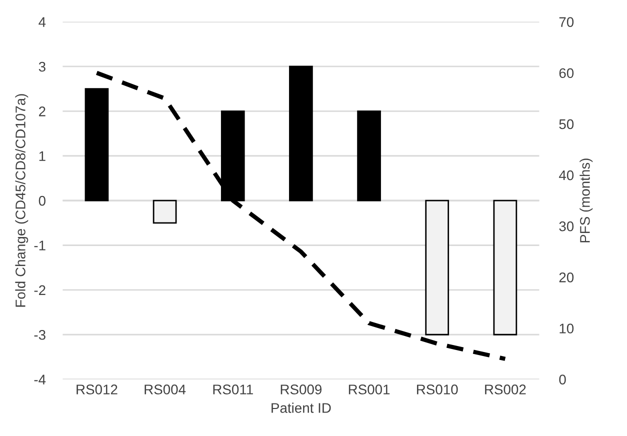  What do you see at coordinates (165, 389) in the screenshot?
I see `x-tick-label: RS004` at bounding box center [165, 389].